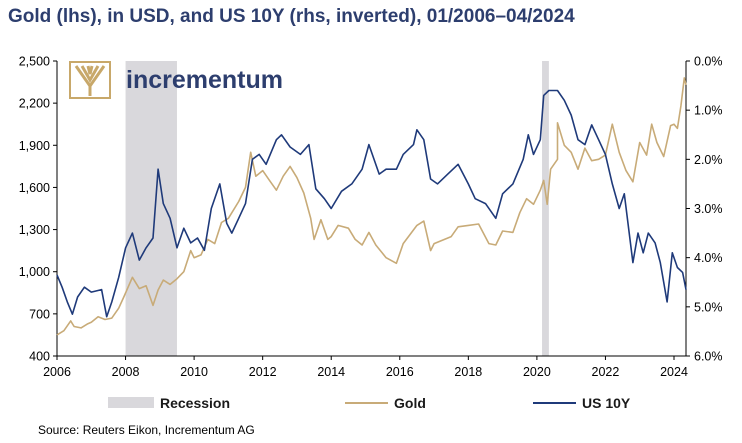  Describe the element at coordinates (708, 258) in the screenshot. I see `right-tick-label: 4.0%` at that location.